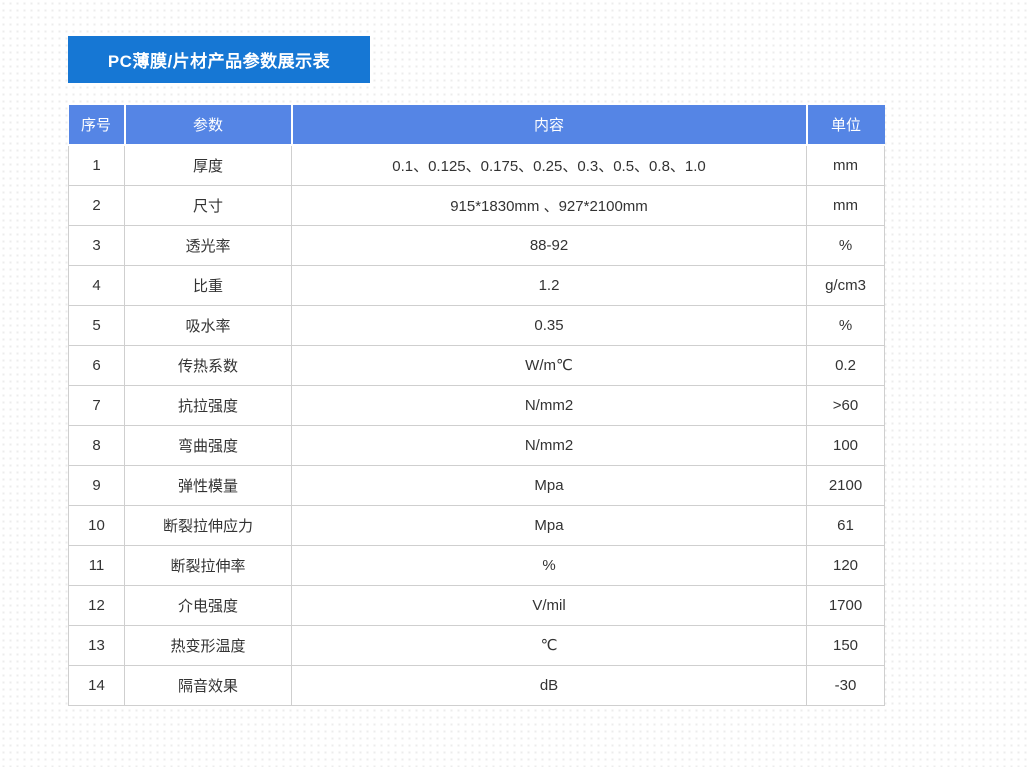  Describe the element at coordinates (208, 525) in the screenshot. I see `row-param-cell: 断裂拉伸应力` at that location.